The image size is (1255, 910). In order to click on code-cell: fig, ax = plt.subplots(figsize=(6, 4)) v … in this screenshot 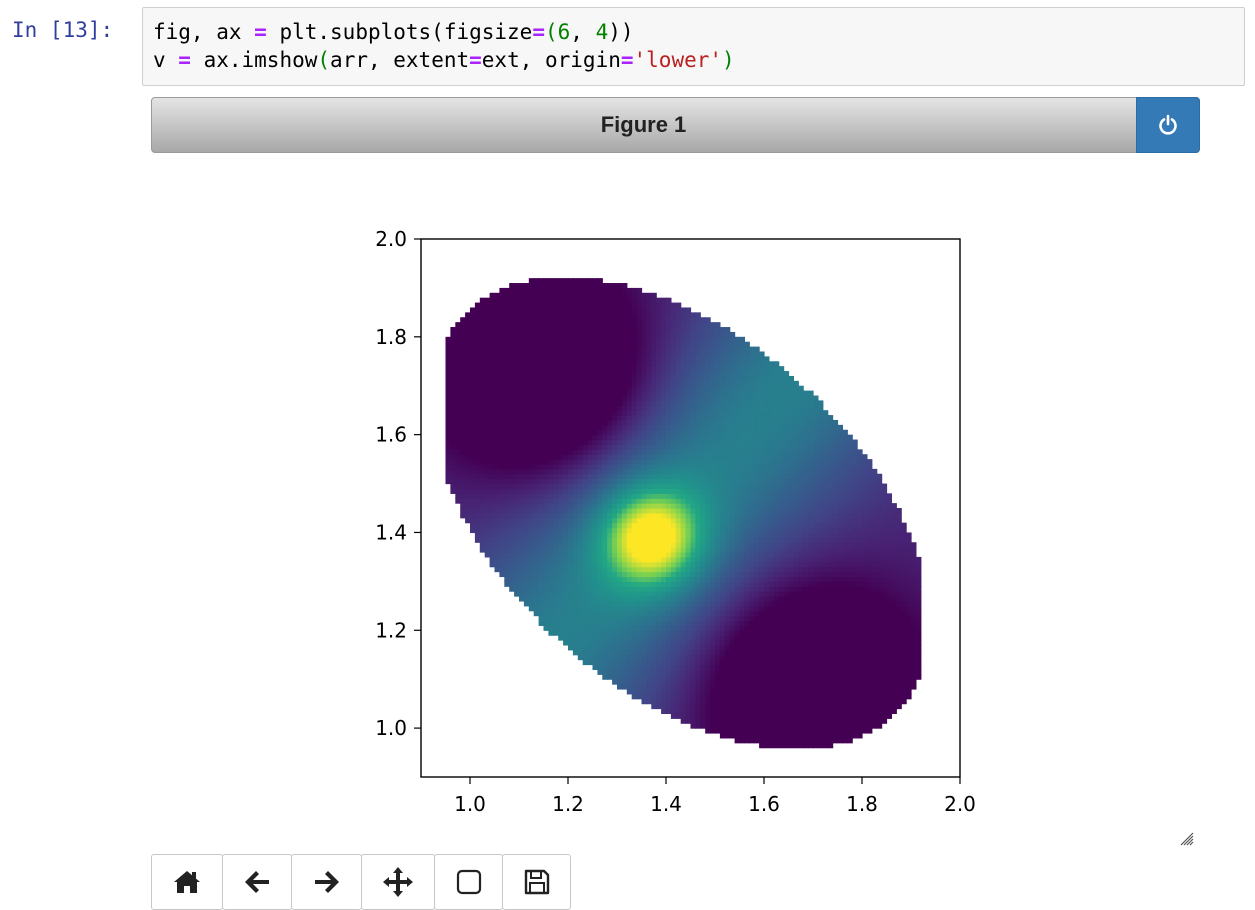, I will do `click(693, 46)`.